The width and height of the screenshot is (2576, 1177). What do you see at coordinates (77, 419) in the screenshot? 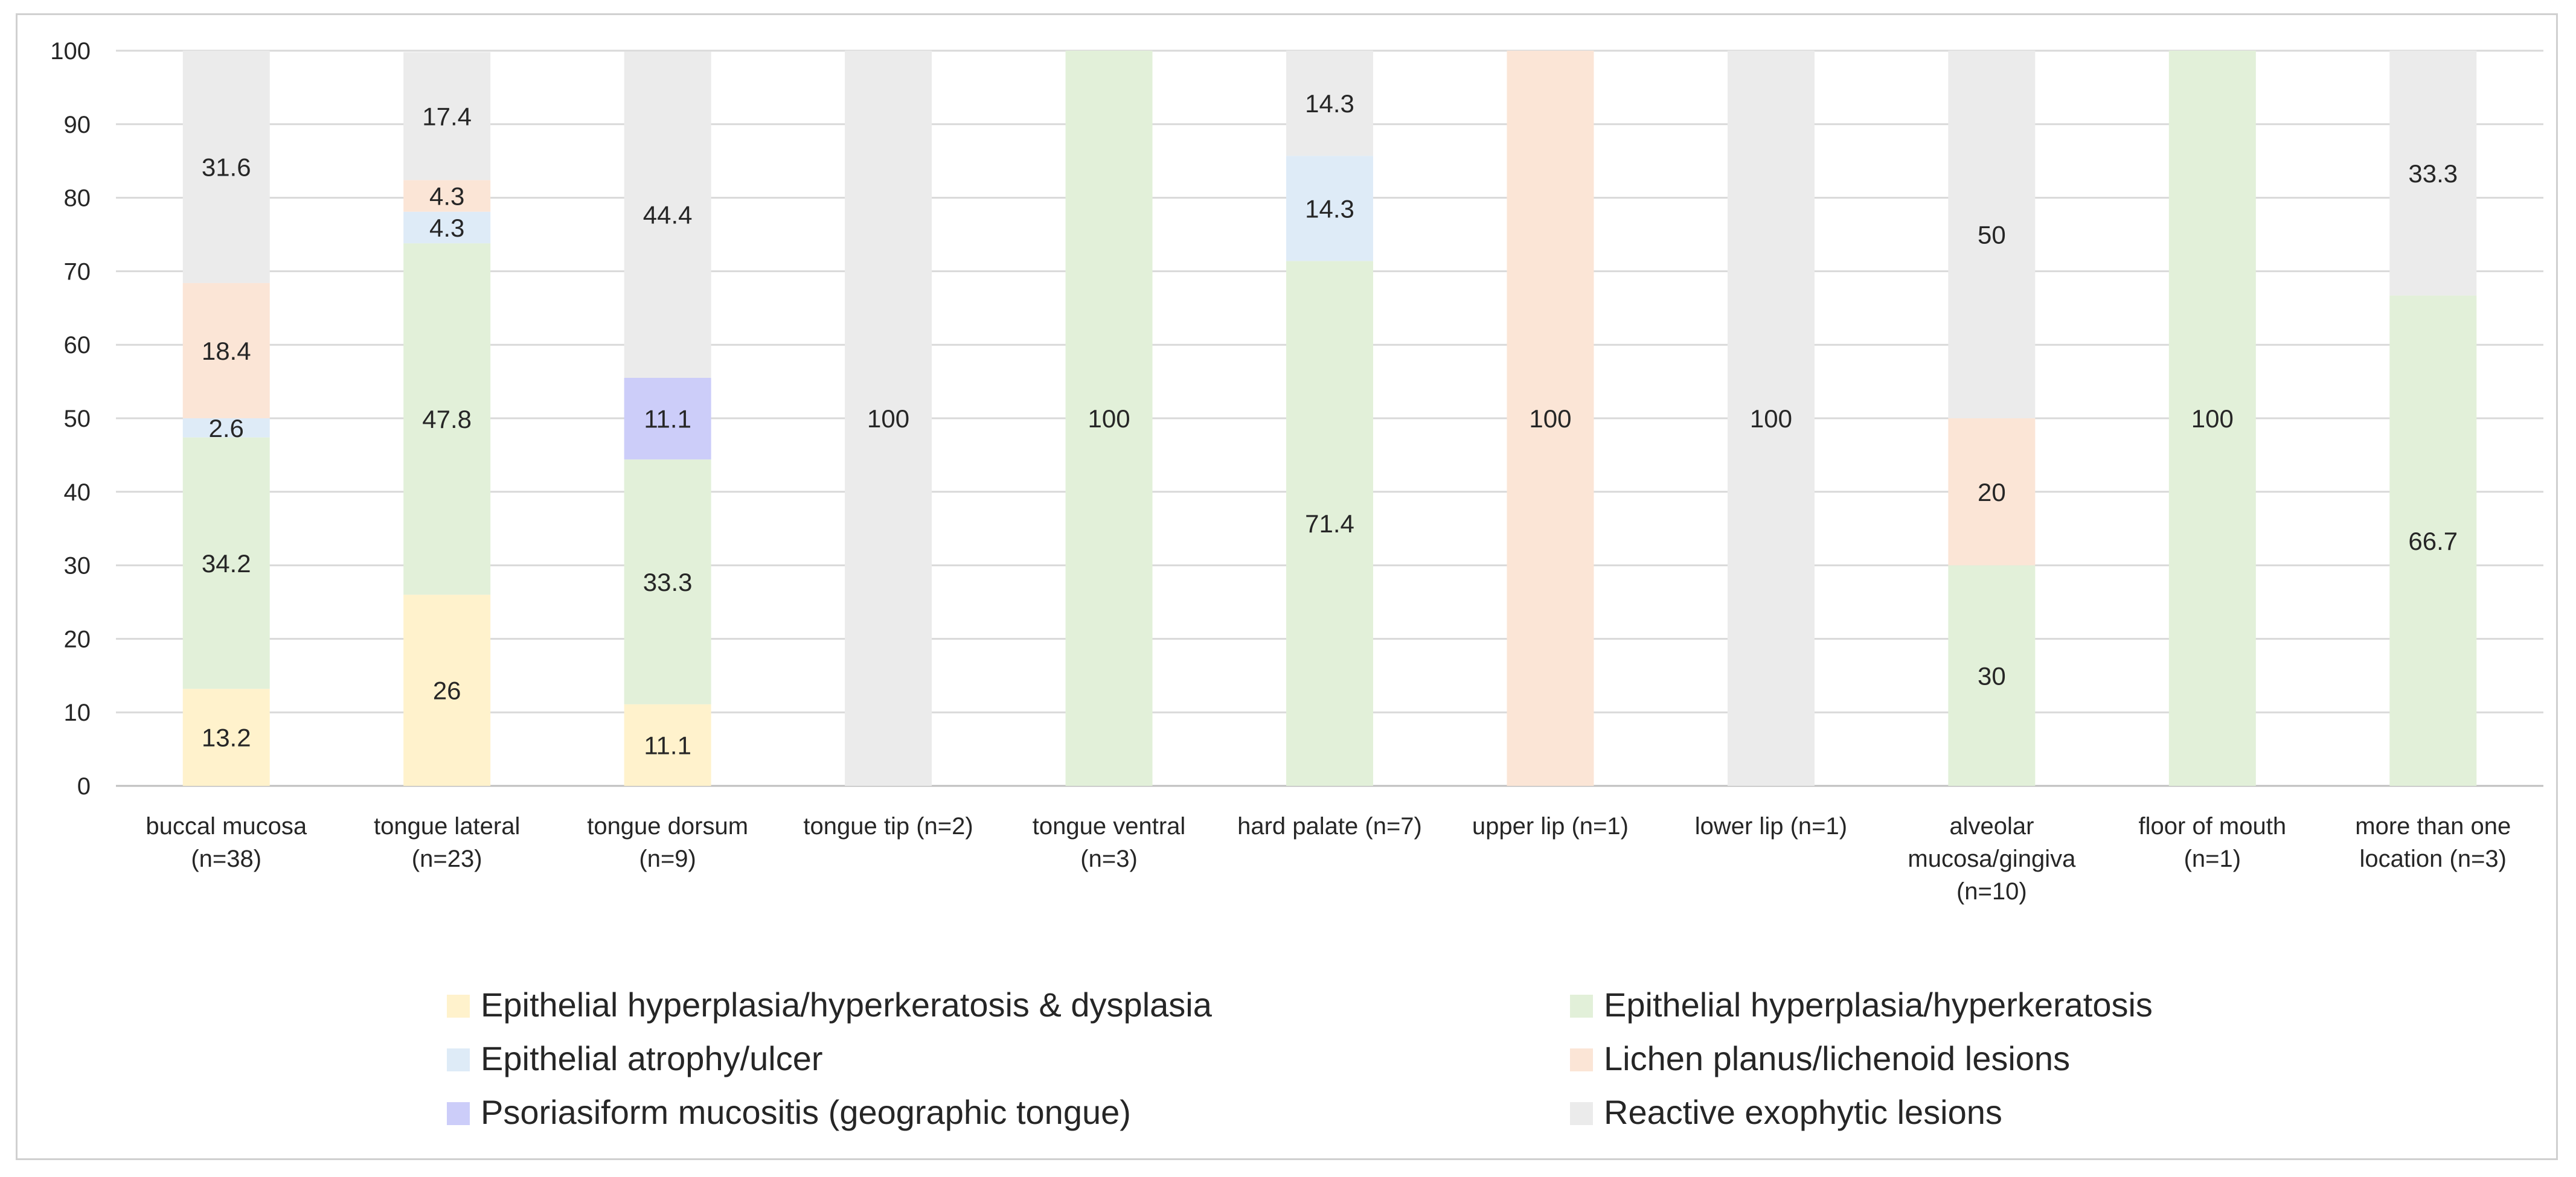
I see `y-tick-label: 50` at bounding box center [77, 419].